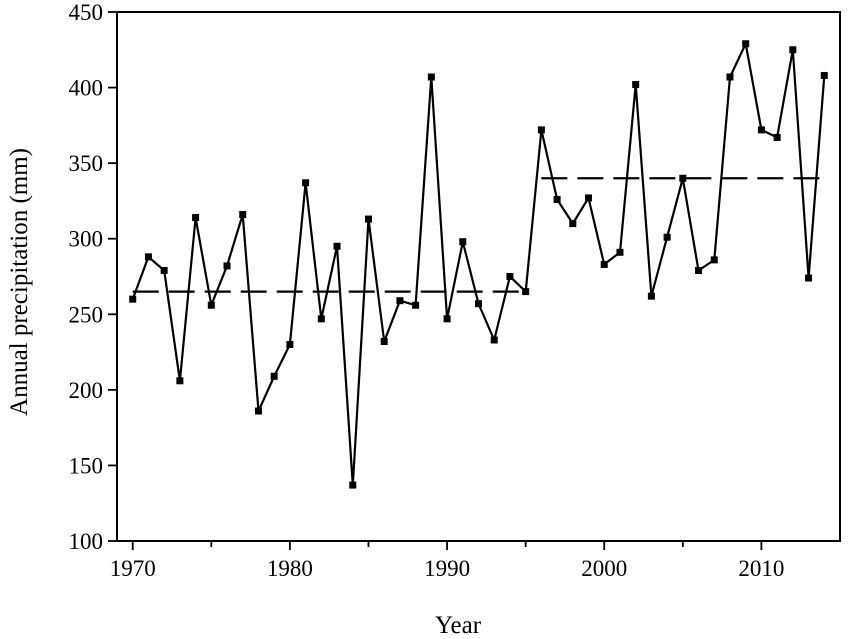 This screenshot has width=850, height=639. I want to click on data-point-2013, so click(809, 278).